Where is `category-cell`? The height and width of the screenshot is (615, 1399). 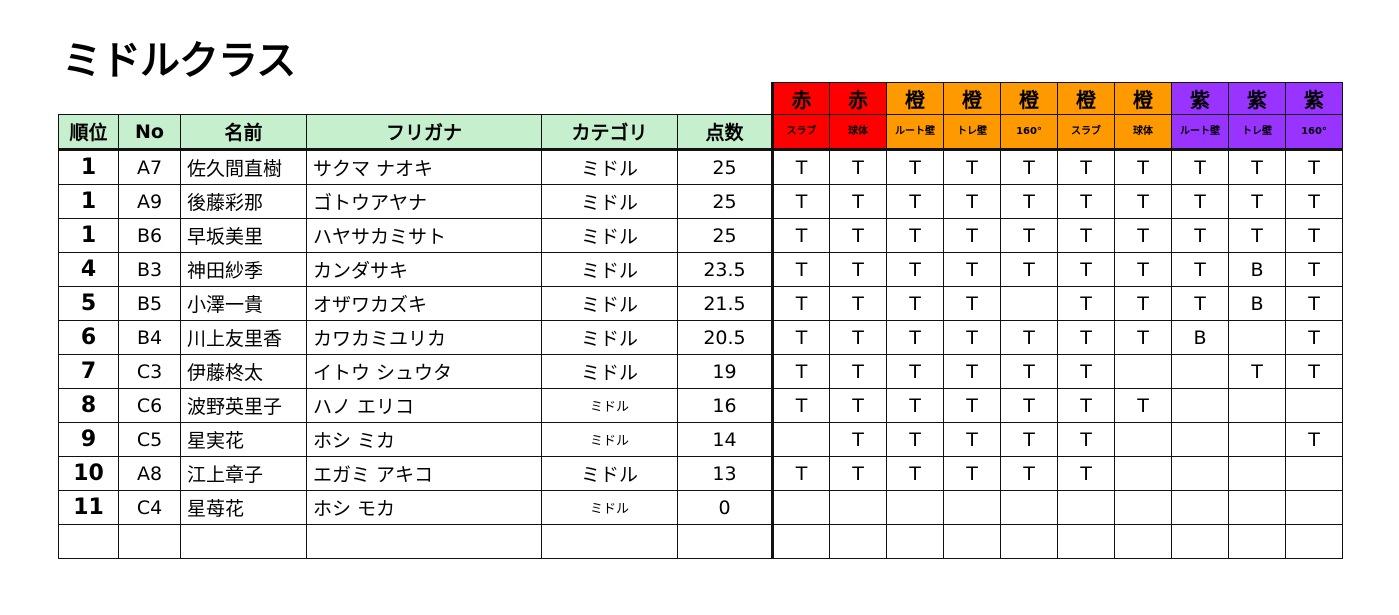
category-cell is located at coordinates (609, 541).